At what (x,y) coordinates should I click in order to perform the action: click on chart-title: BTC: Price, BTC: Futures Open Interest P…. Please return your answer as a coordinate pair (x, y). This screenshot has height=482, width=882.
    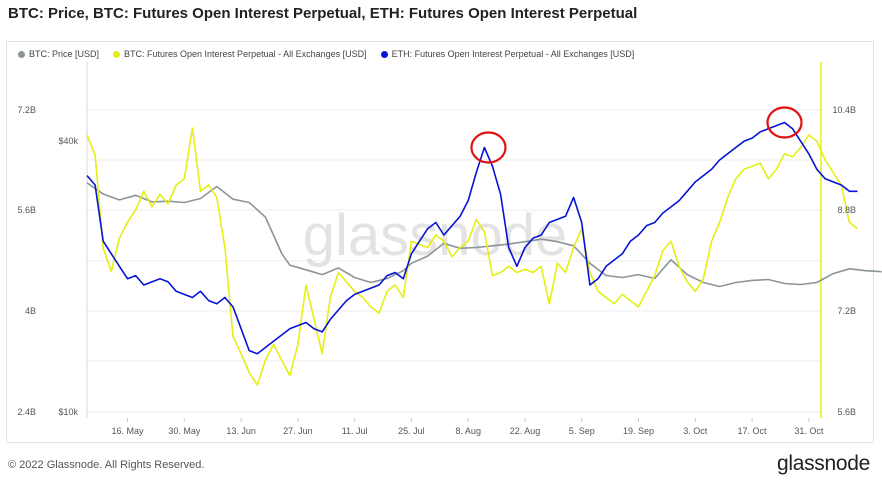
    Looking at the image, I should click on (323, 13).